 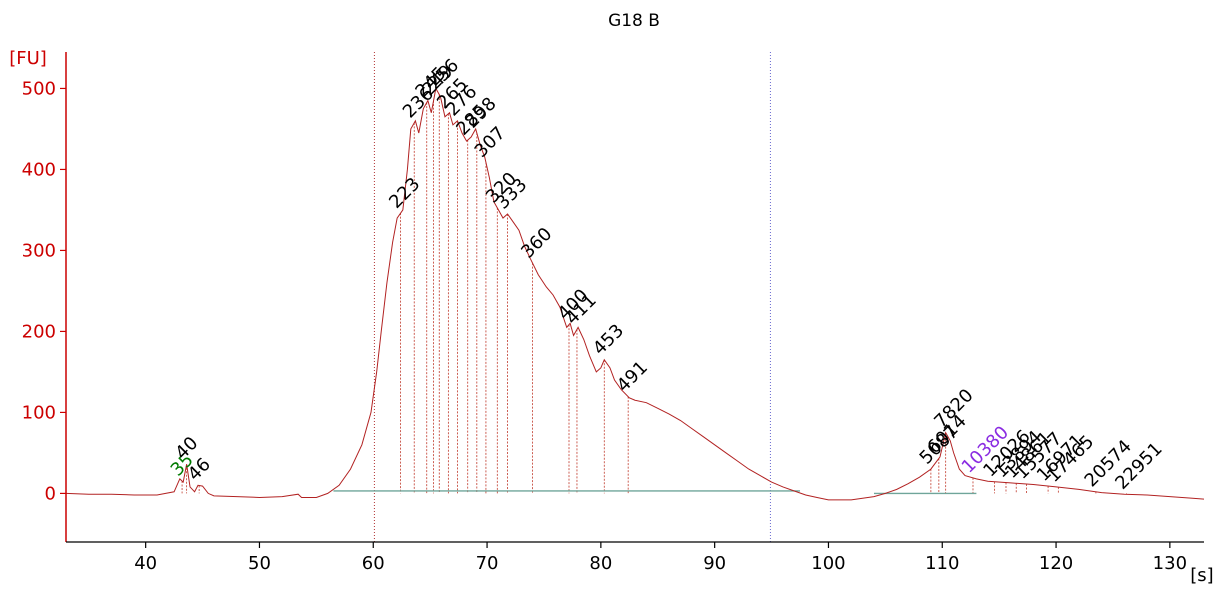 I want to click on y-tick-label: 500, so click(x=39, y=88).